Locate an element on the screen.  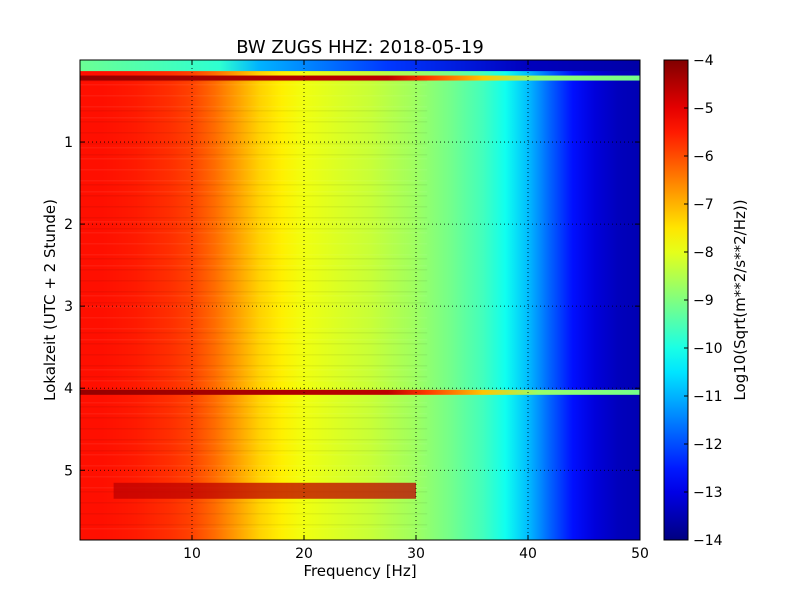
y-tick-label: 5 is located at coordinates (68, 471).